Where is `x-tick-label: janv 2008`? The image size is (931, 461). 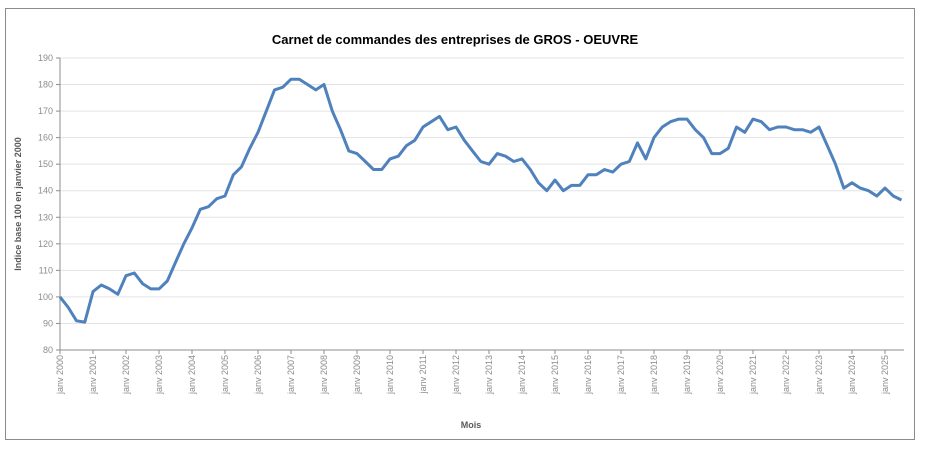 x-tick-label: janv 2008 is located at coordinates (324, 375).